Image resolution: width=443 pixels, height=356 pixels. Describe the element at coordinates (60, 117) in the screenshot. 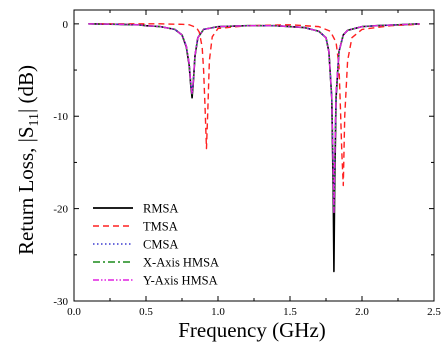

I see `y-tick-label: -10` at that location.